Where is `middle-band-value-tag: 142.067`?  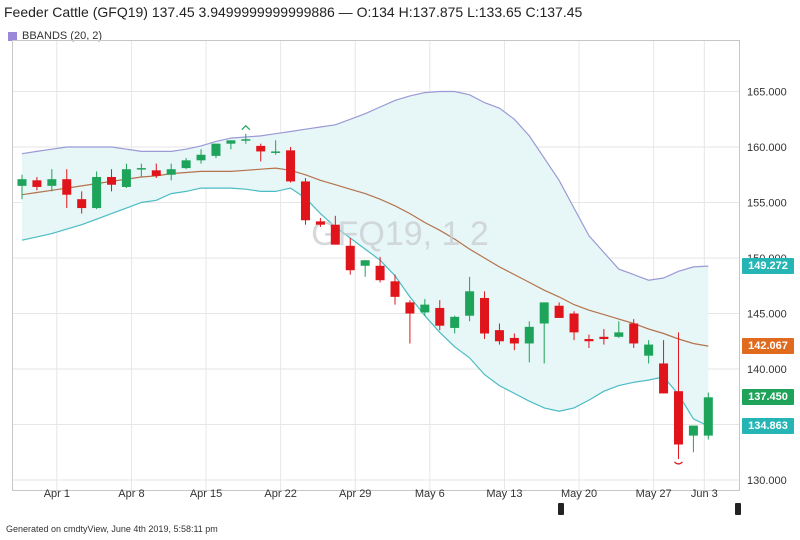 middle-band-value-tag: 142.067 is located at coordinates (768, 346).